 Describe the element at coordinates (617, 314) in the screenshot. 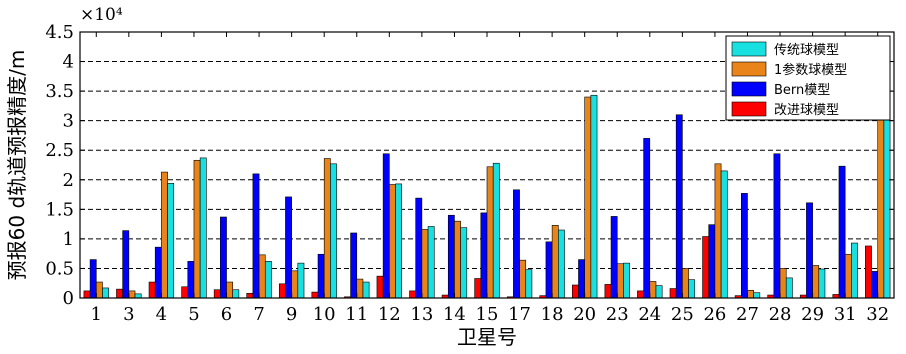

I see `x-tick-label: 23` at that location.